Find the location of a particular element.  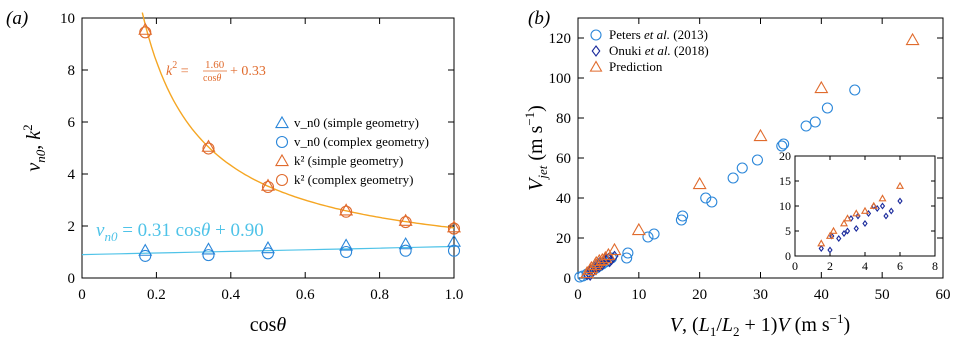

y-tick-label: 8 is located at coordinates (72, 71).